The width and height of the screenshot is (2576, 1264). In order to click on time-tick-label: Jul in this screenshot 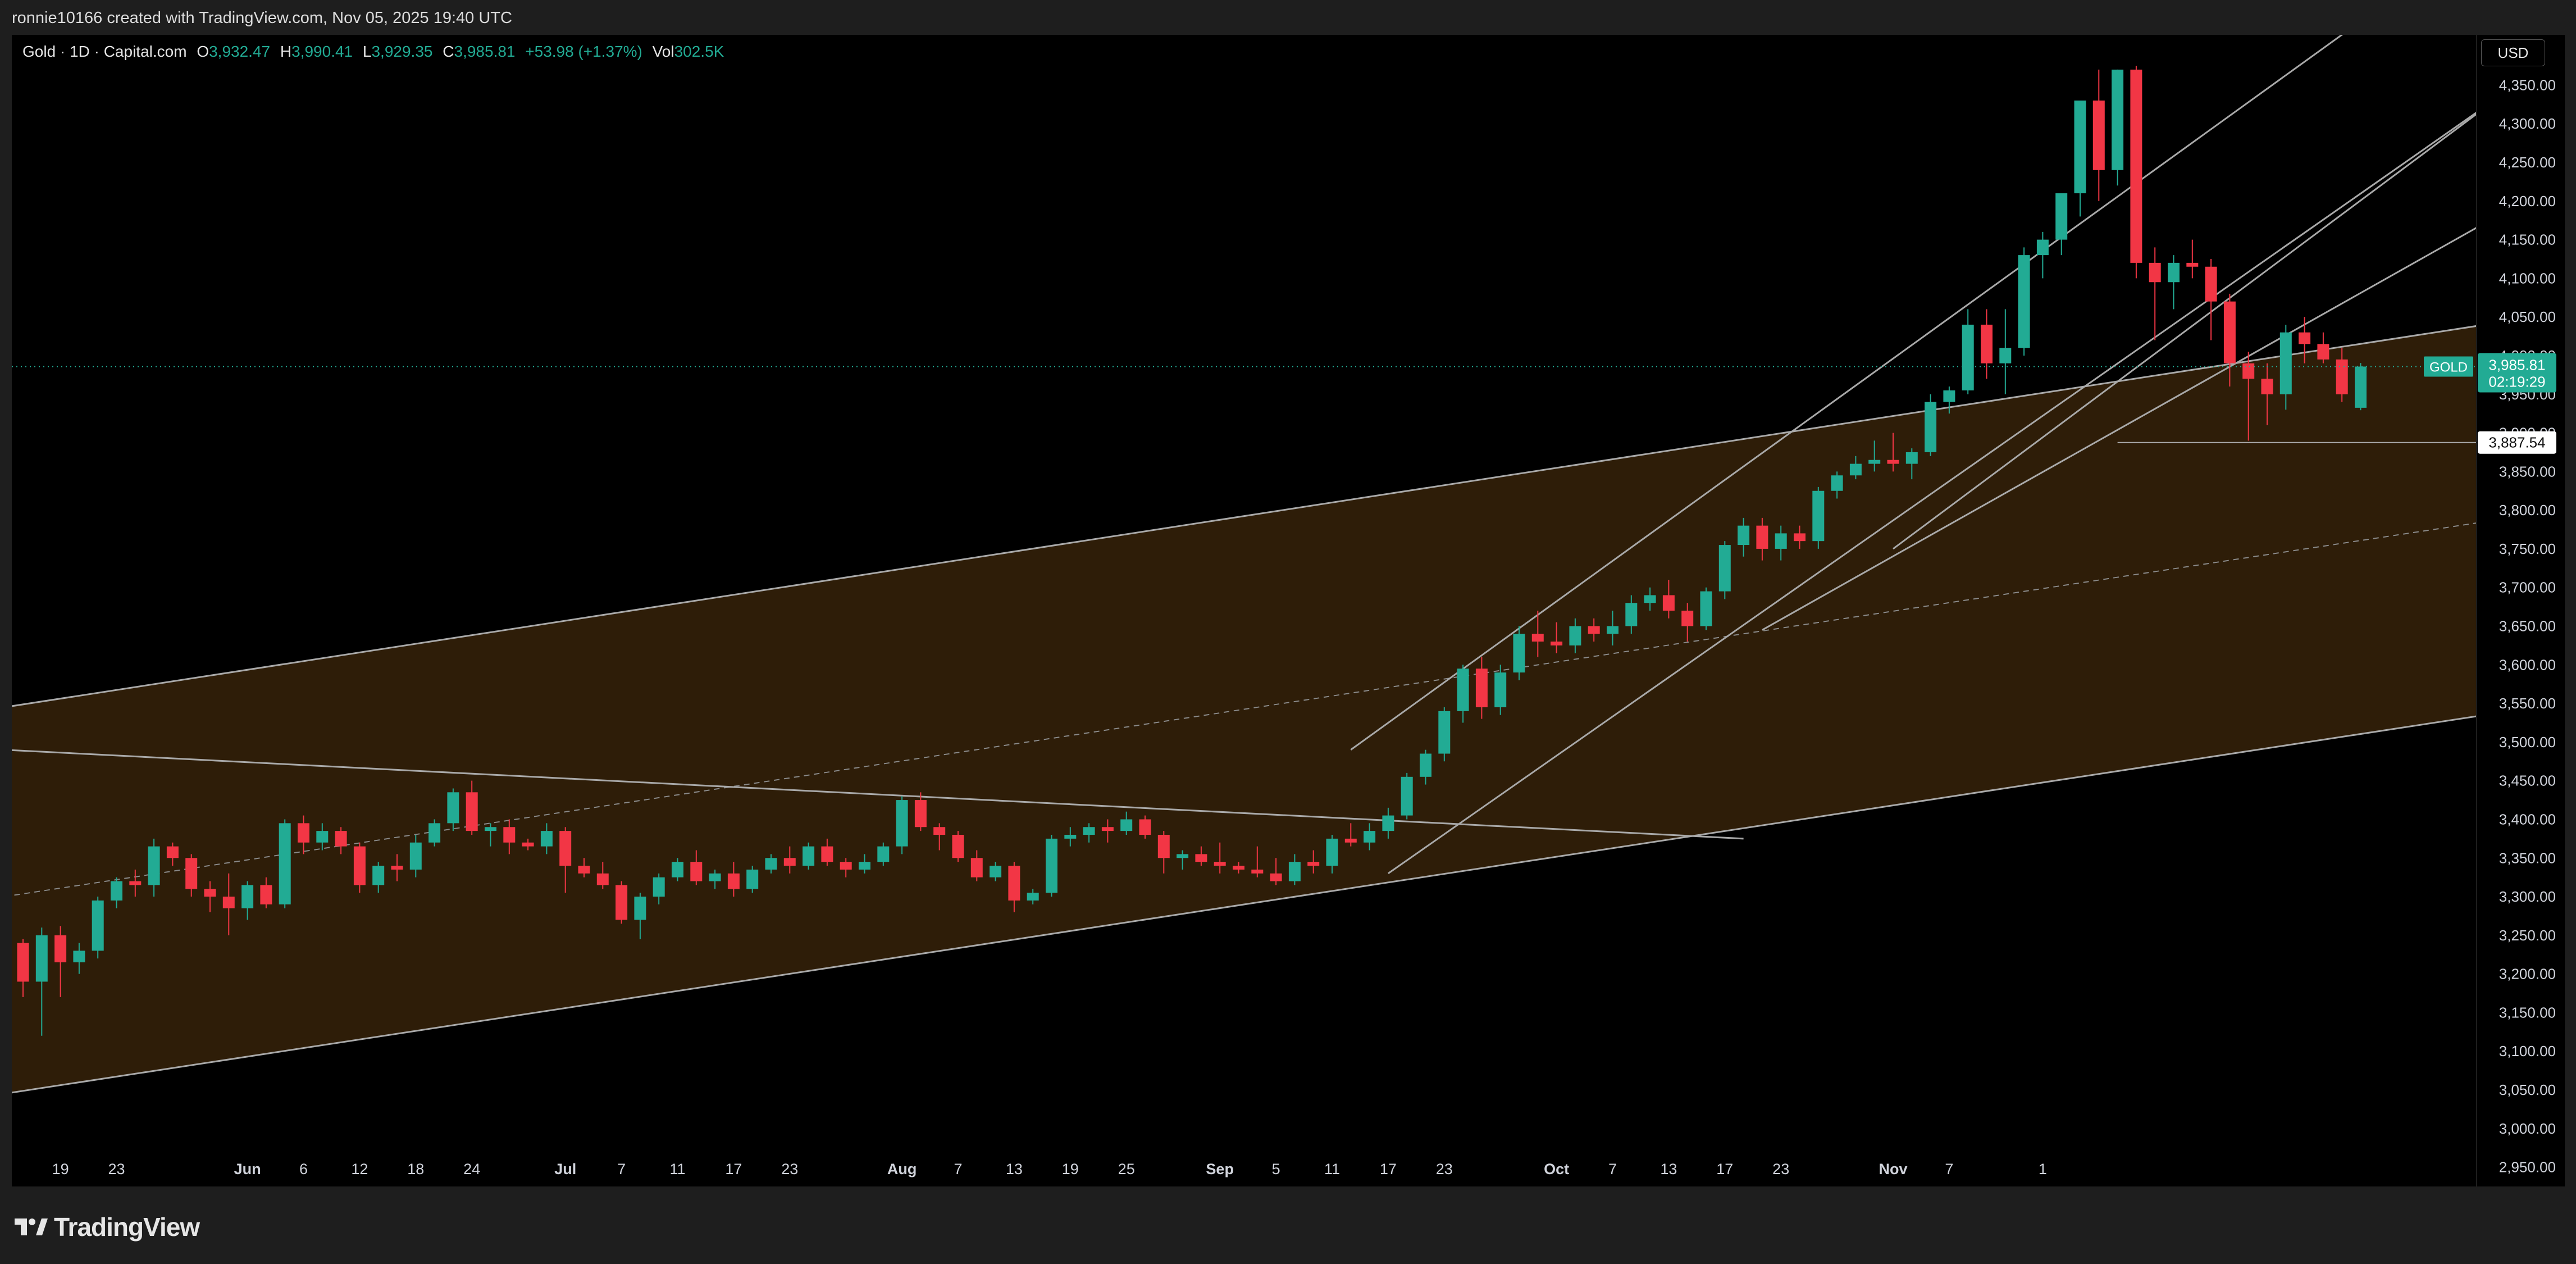, I will do `click(565, 1169)`.